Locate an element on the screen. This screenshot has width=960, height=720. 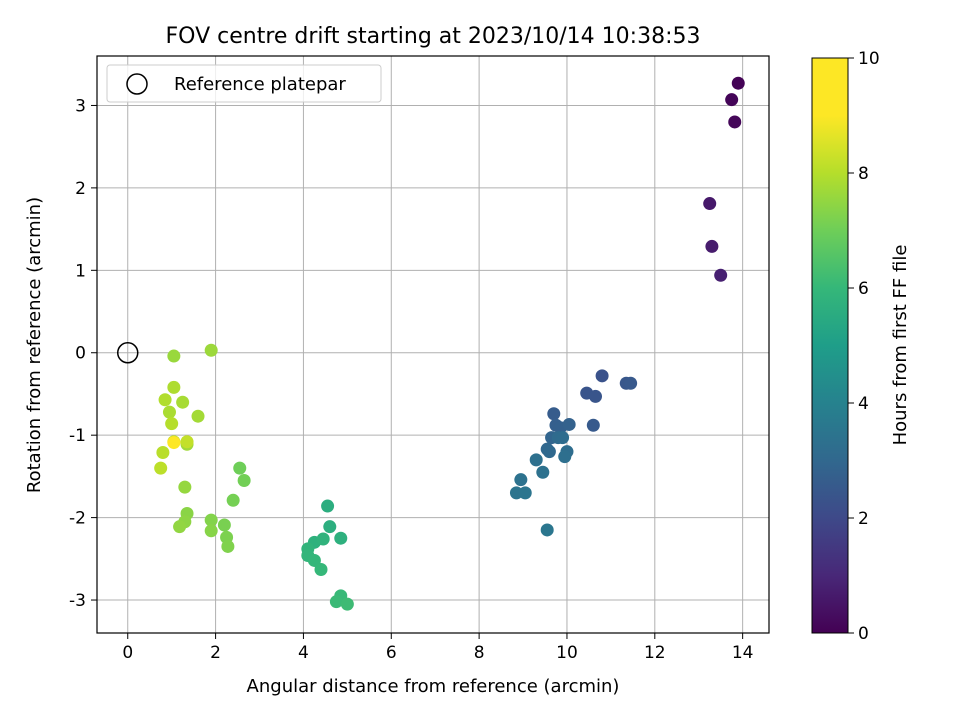
colorbar-tick-label: 4 is located at coordinates (863, 404).